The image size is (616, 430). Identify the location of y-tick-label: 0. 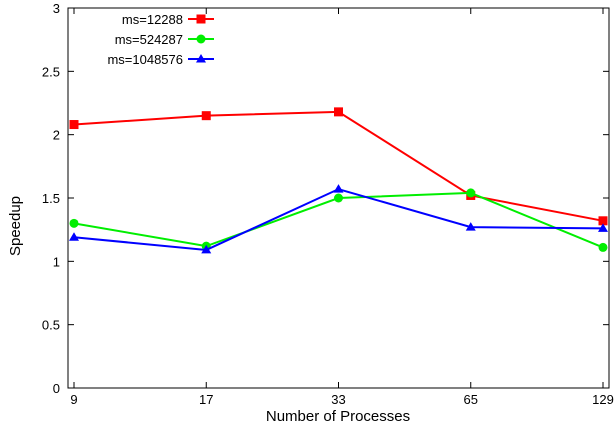
(56, 388).